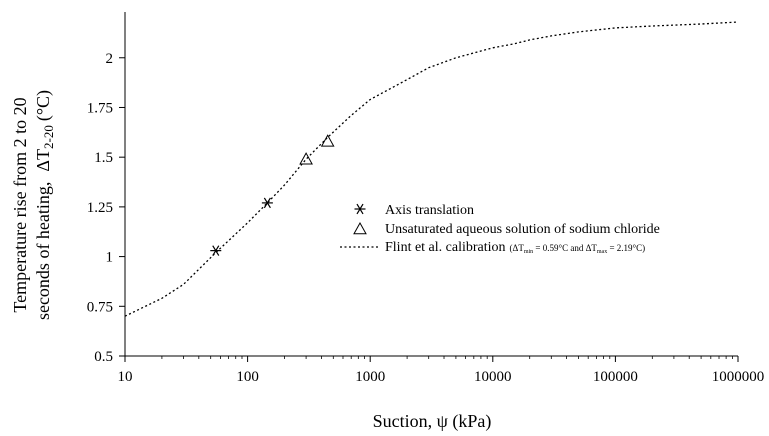  What do you see at coordinates (43, 105) in the screenshot?
I see `y-axis-title-unit: (°C)` at bounding box center [43, 105].